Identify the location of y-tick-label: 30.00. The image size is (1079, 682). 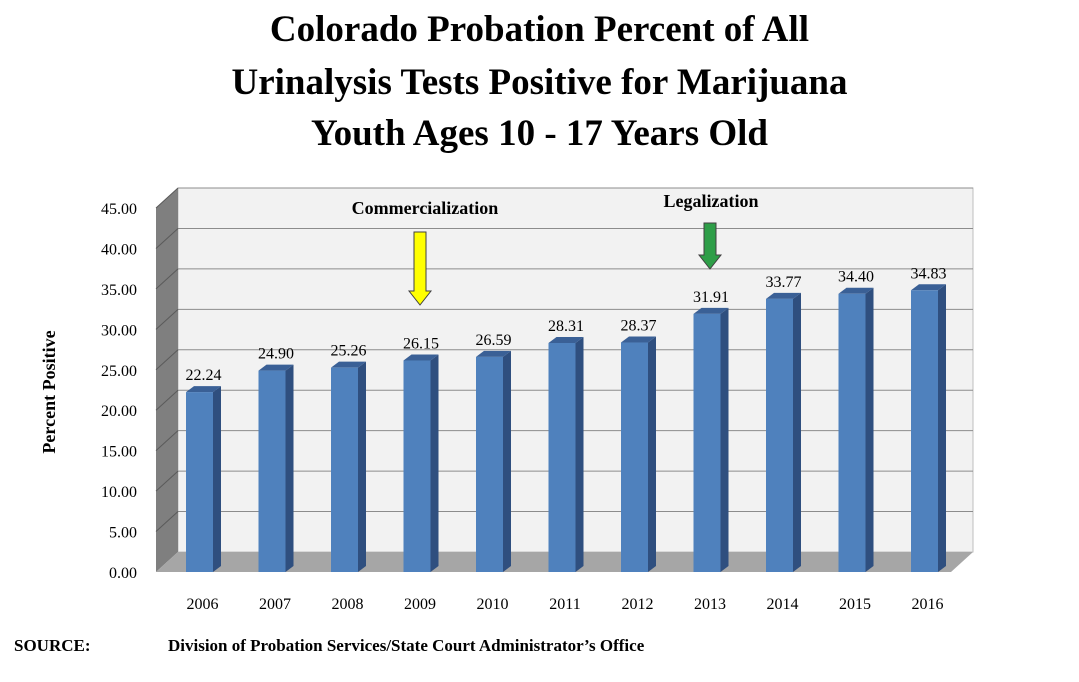
(119, 330).